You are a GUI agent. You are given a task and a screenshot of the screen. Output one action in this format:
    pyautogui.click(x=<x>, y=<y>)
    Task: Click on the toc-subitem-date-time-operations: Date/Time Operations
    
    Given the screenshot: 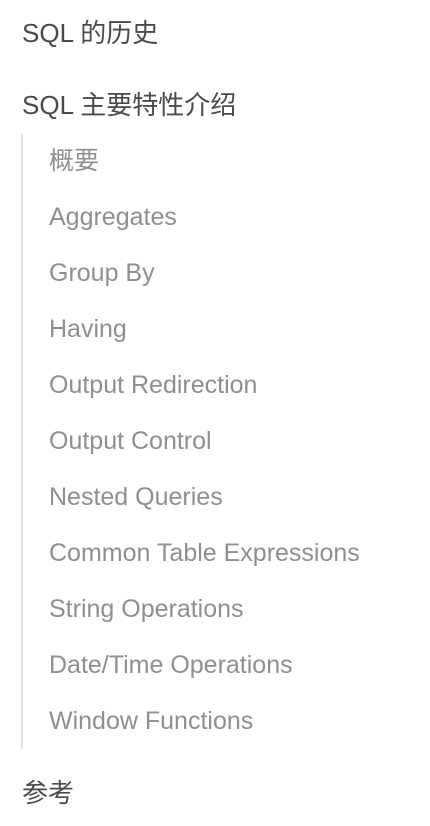 What is the action you would take?
    pyautogui.click(x=171, y=665)
    